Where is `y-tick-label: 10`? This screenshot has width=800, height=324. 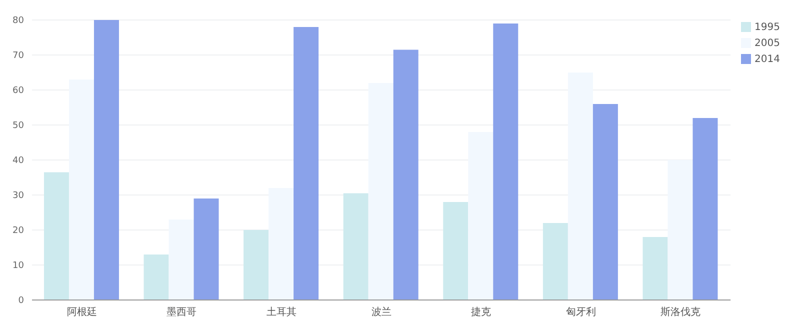 y-tick-label: 10 is located at coordinates (18, 266).